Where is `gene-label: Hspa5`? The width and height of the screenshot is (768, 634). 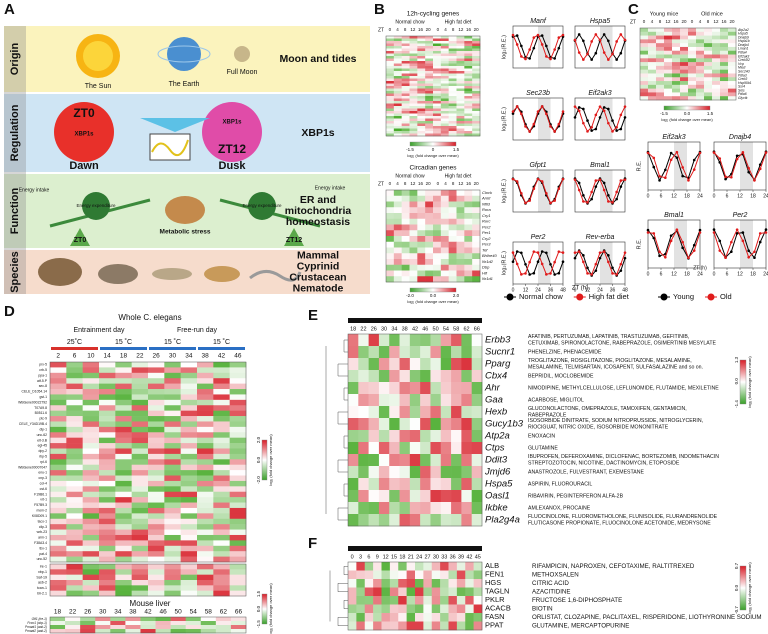
gene-label: Hspa5 is located at coordinates (743, 34).